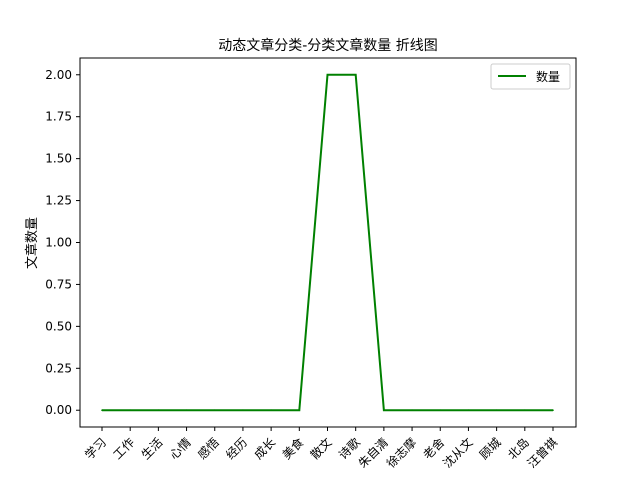  I want to click on legend-box, so click(530, 76).